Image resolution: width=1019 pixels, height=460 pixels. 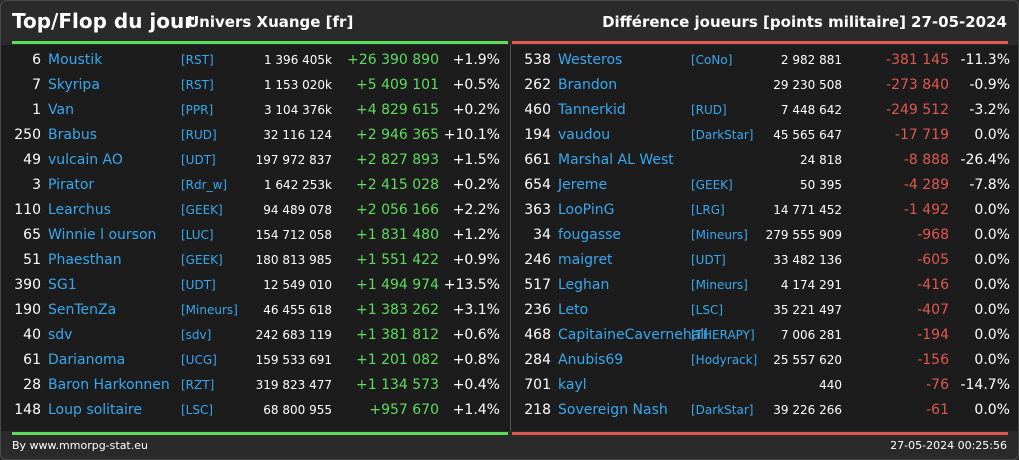 What do you see at coordinates (584, 135) in the screenshot?
I see `player-name-link: vaudou` at bounding box center [584, 135].